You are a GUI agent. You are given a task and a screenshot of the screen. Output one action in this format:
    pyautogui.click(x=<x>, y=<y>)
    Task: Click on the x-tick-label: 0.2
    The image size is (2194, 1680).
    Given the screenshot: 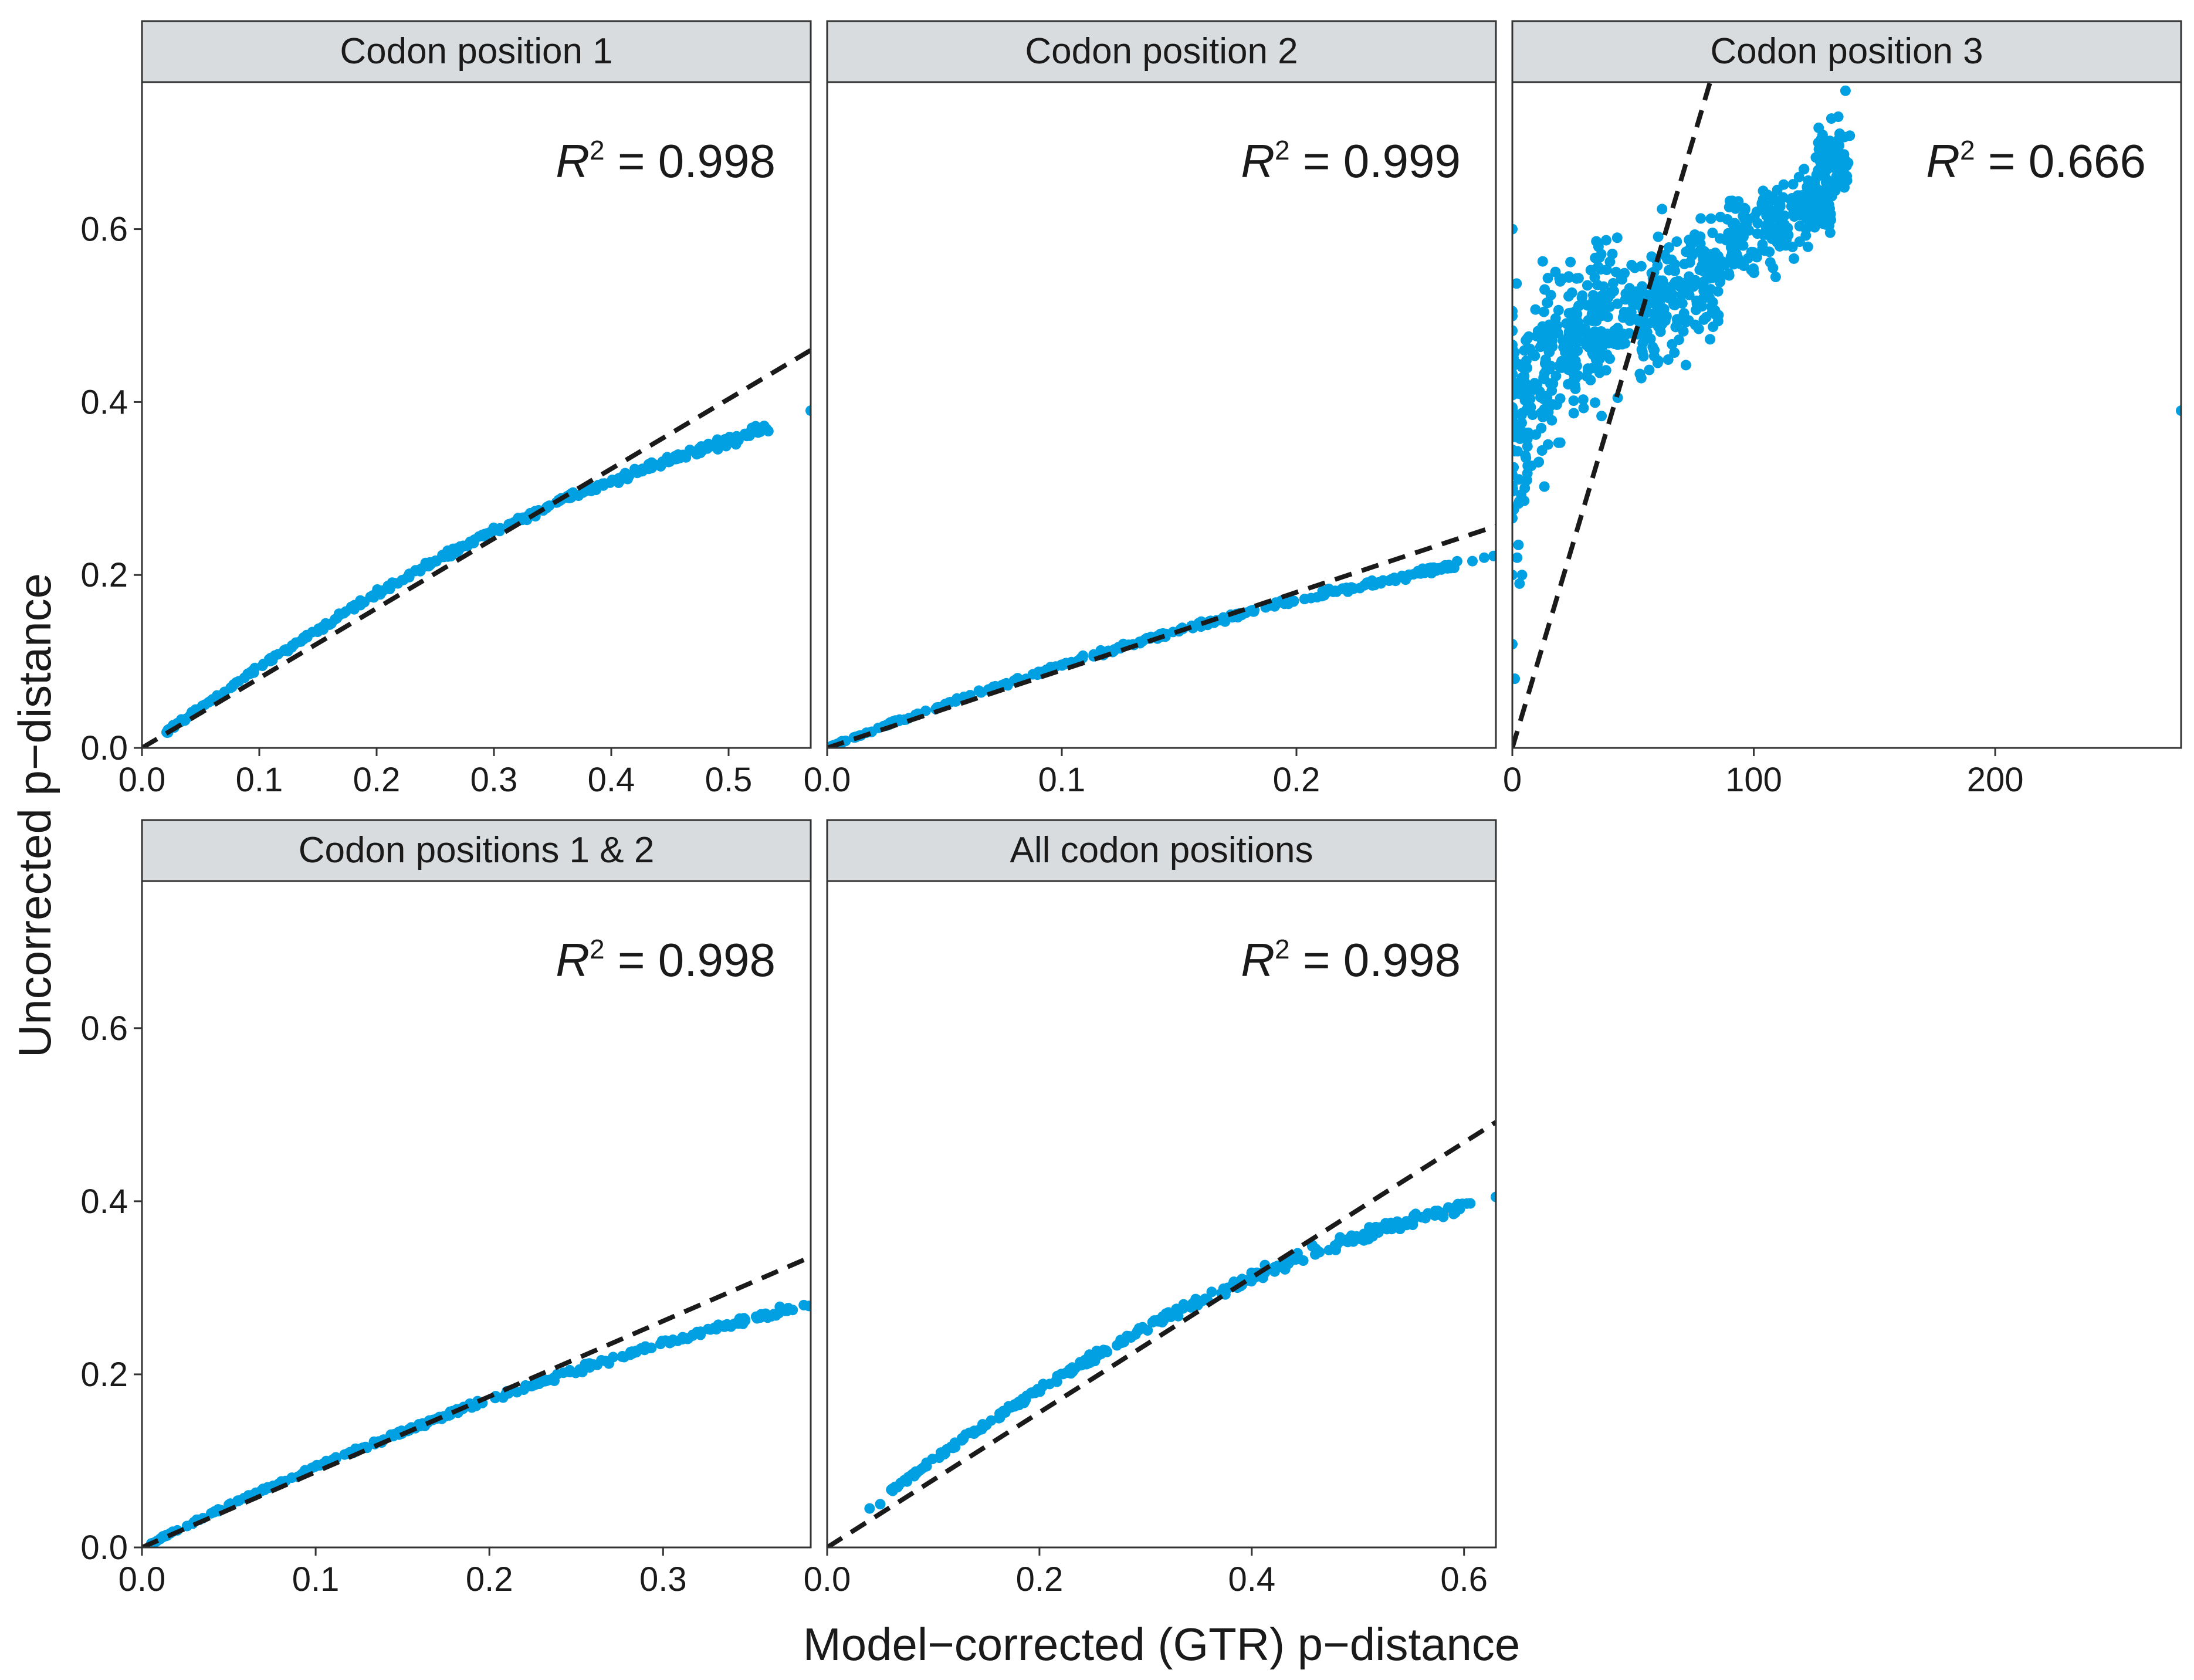 What is the action you would take?
    pyautogui.click(x=490, y=1579)
    